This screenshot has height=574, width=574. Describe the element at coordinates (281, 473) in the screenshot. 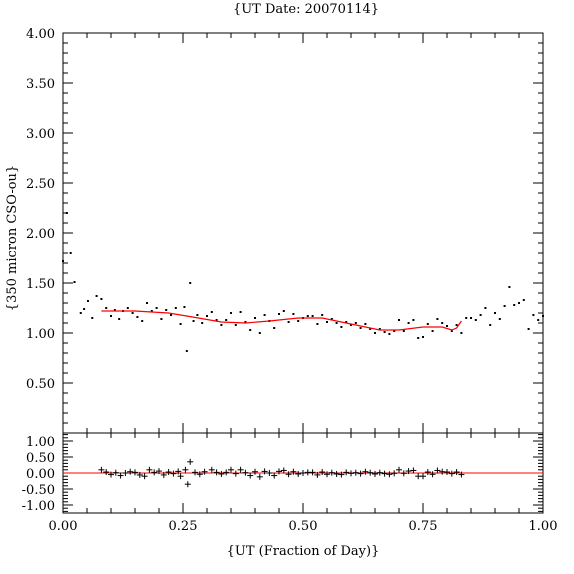

I see `residual-points` at that location.